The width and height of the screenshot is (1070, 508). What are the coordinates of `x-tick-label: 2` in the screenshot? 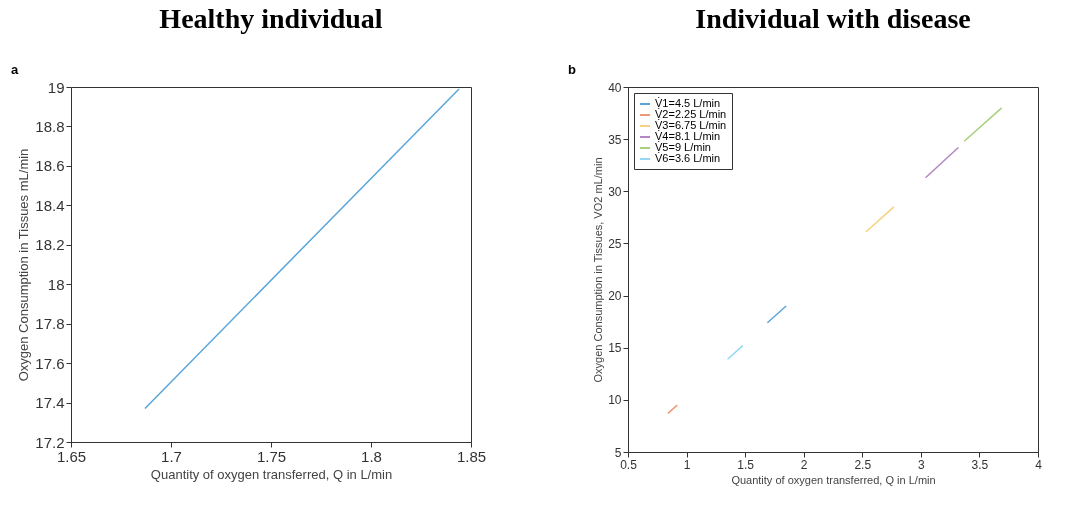 It's located at (804, 464).